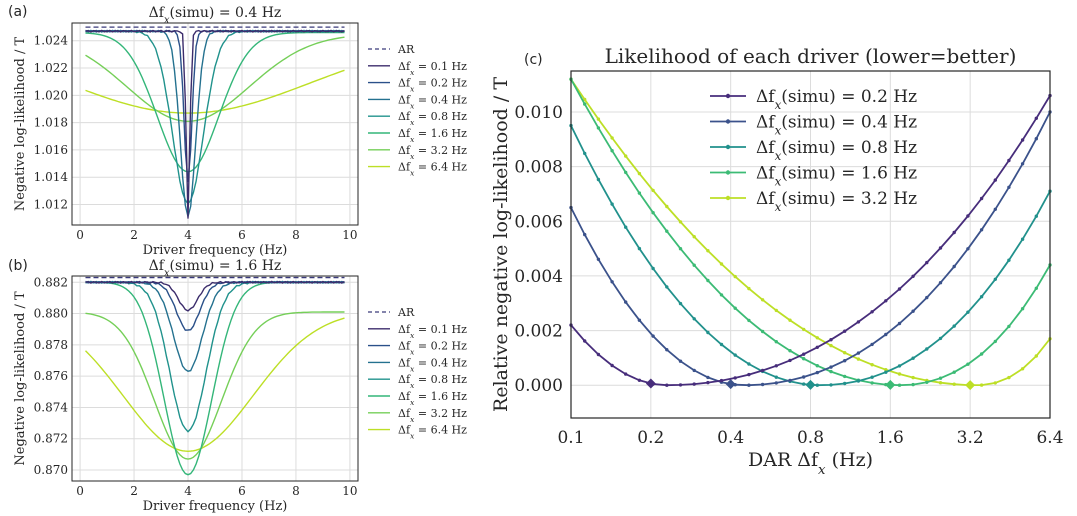 This screenshot has width=1077, height=516. Describe the element at coordinates (836, 150) in the screenshot. I see `legend-label: Δfx(simu) = 0.8 Hz` at that location.